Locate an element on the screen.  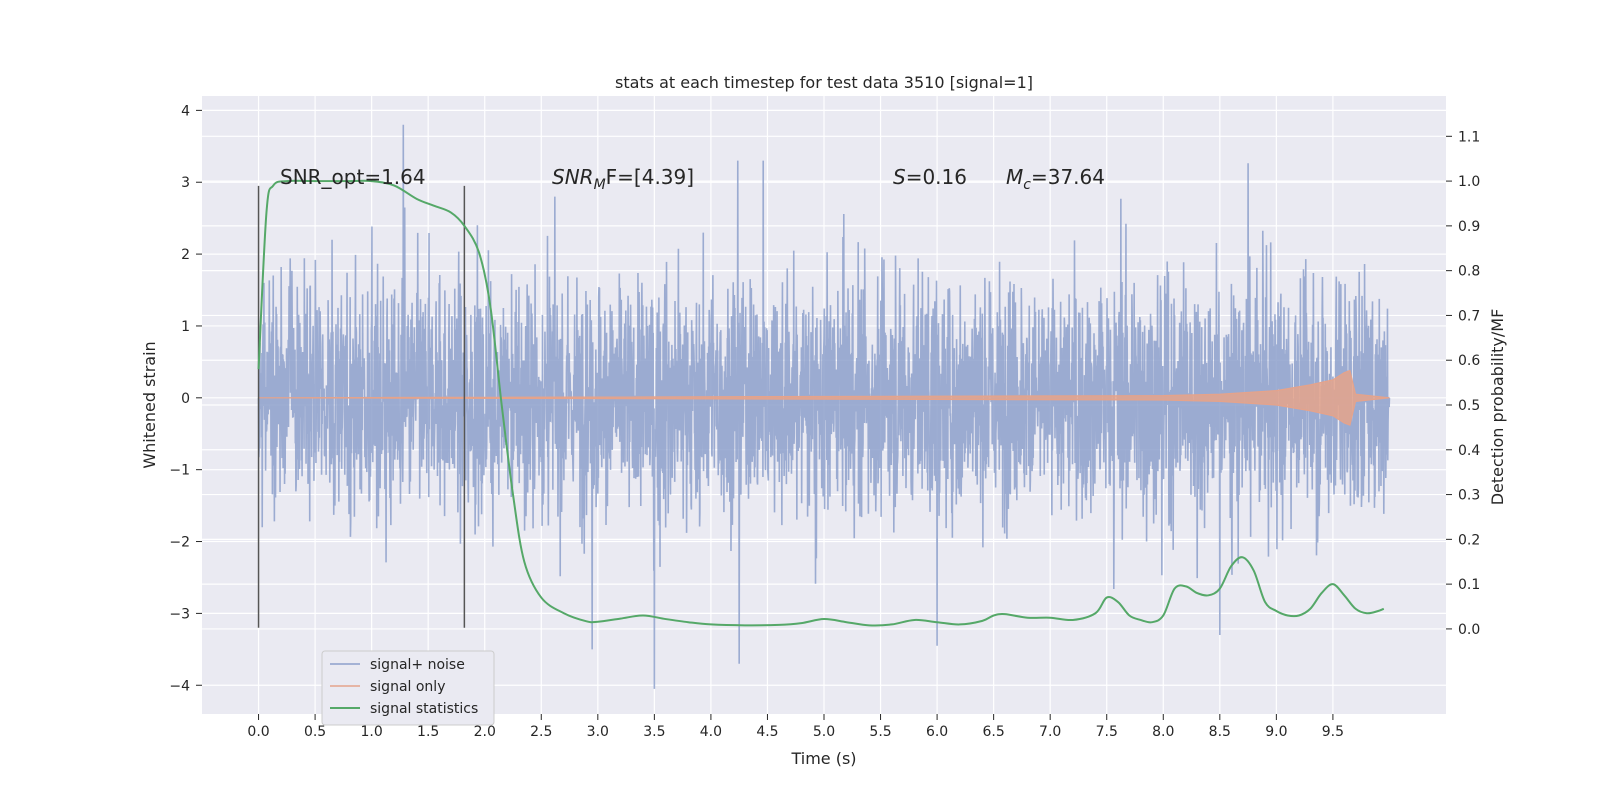
y-tick-label-right: 1.0 is located at coordinates (1469, 182).